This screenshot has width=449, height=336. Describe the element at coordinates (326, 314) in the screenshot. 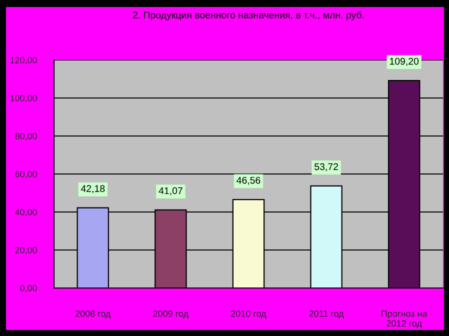

I see `x-tick-label: 2011 год` at that location.